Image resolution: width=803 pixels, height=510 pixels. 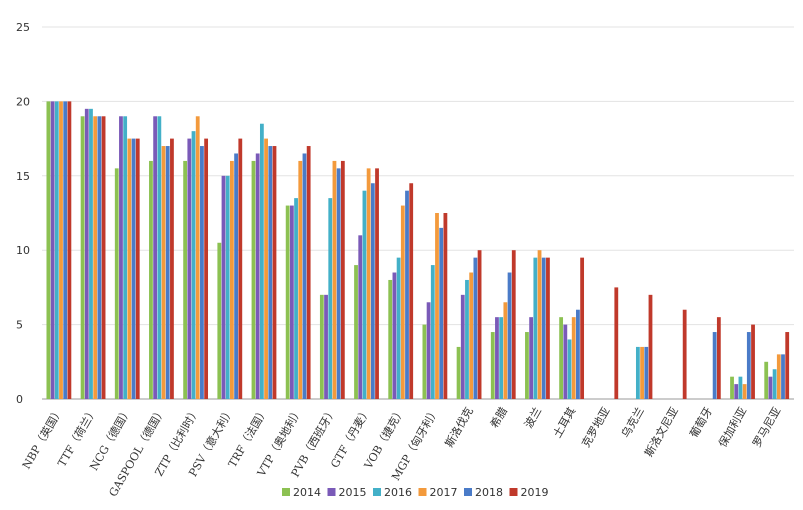 I want to click on legend-label: 2014, so click(x=307, y=492).